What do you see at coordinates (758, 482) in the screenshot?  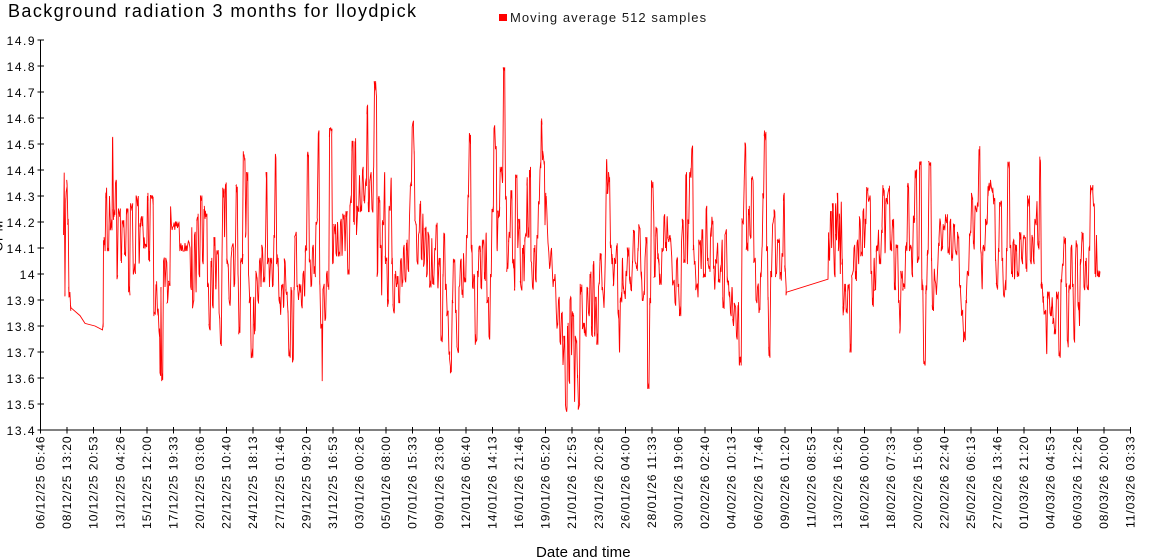 I see `svg-text: 06/02/26 17:46` at bounding box center [758, 482].